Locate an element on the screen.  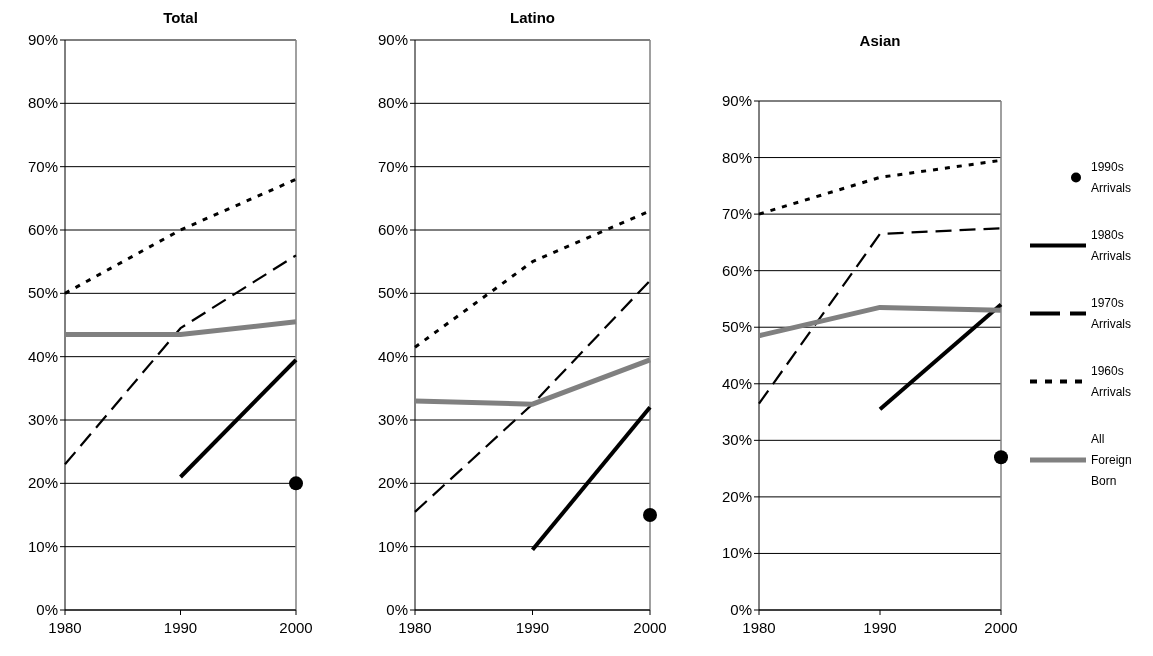
legend-label: 1990s Arrivals is located at coordinates (1111, 177).